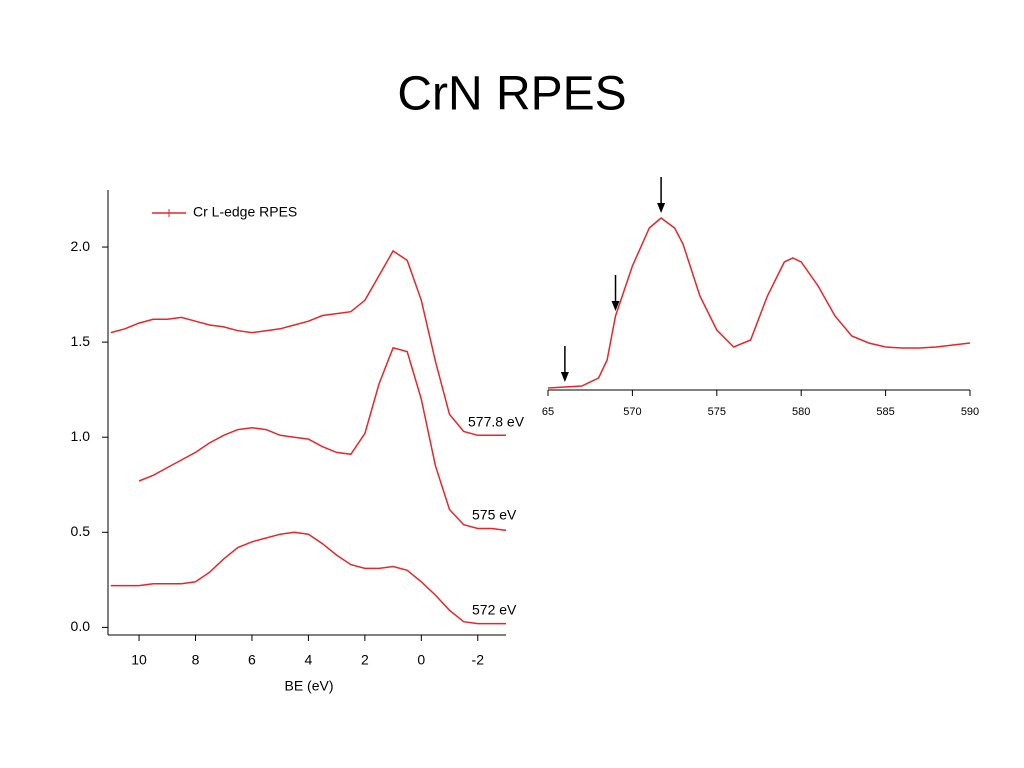  I want to click on y-tick-label: 0.5, so click(81, 531).